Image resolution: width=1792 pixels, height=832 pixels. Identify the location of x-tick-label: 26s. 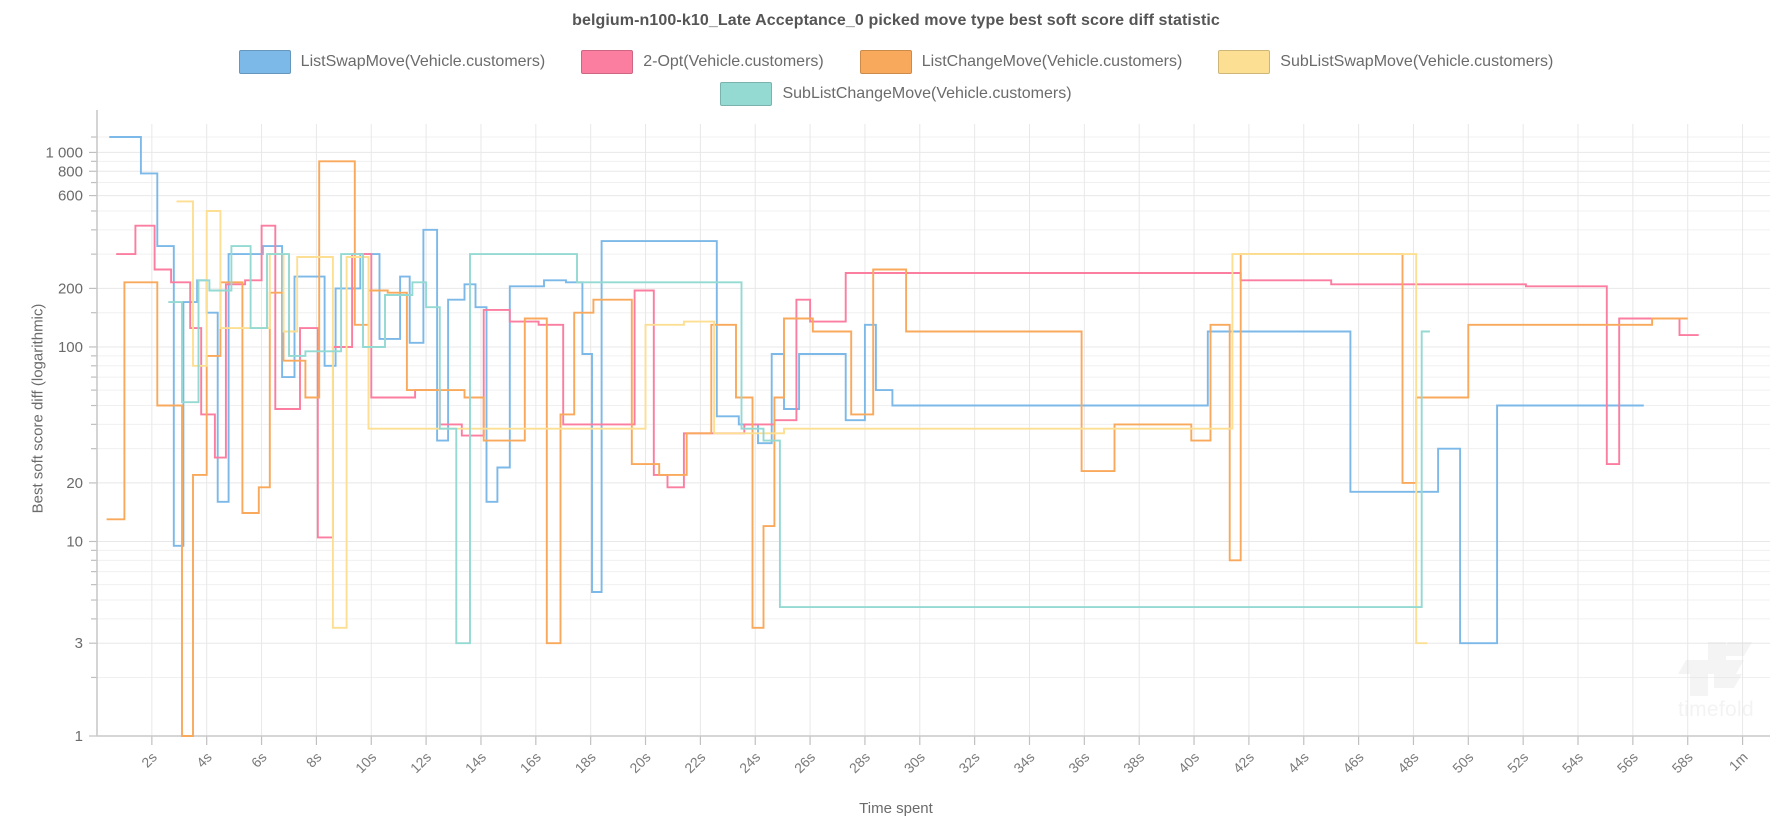
(804, 762).